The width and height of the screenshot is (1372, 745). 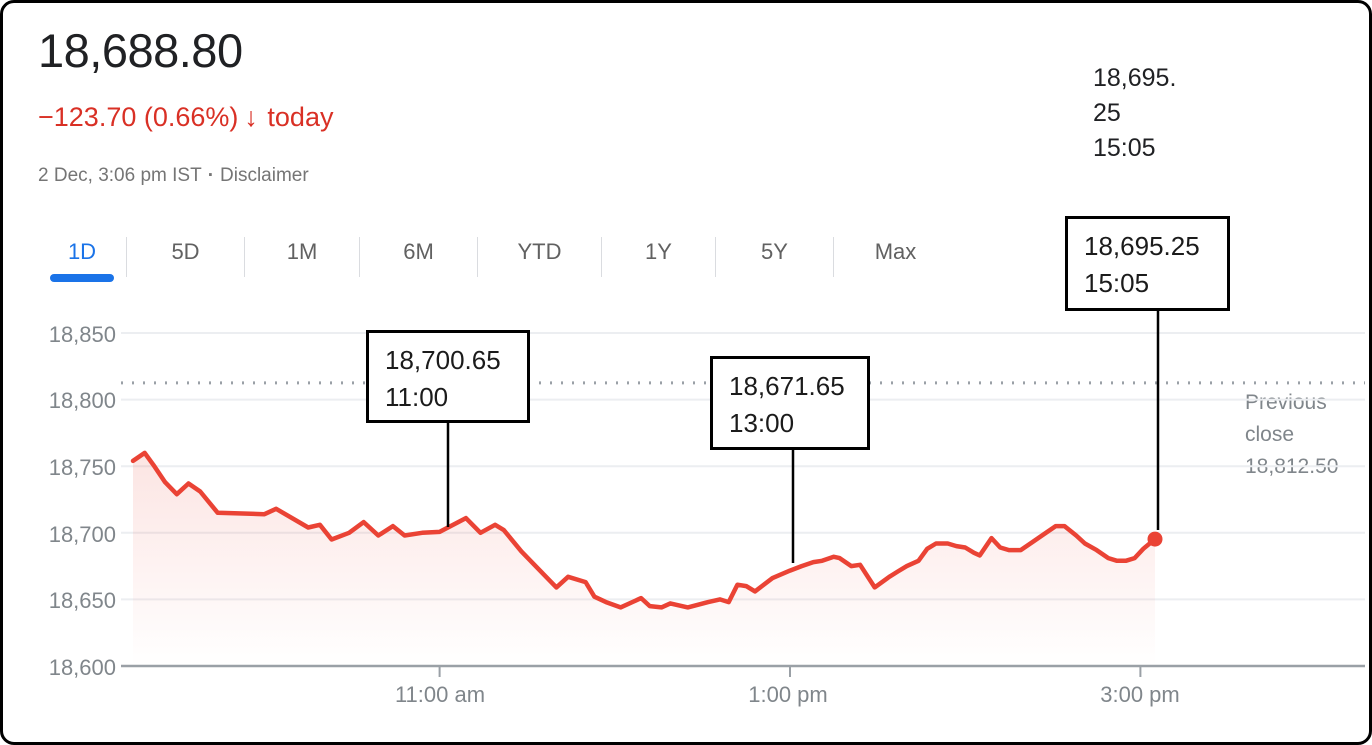 What do you see at coordinates (120, 175) in the screenshot?
I see `timestamp: 2 Dec, 3:06 pm IST` at bounding box center [120, 175].